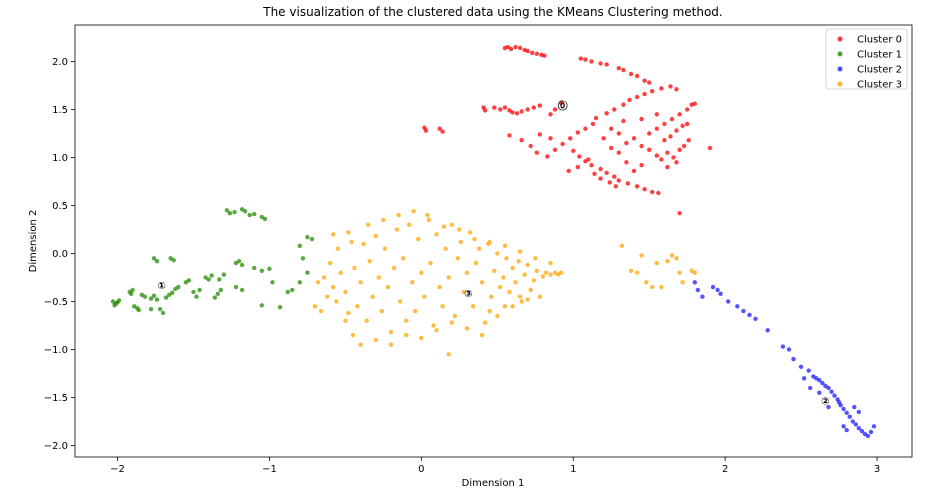 This screenshot has height=503, width=925. Describe the element at coordinates (879, 55) in the screenshot. I see `legend-label: Cluster 1` at that location.